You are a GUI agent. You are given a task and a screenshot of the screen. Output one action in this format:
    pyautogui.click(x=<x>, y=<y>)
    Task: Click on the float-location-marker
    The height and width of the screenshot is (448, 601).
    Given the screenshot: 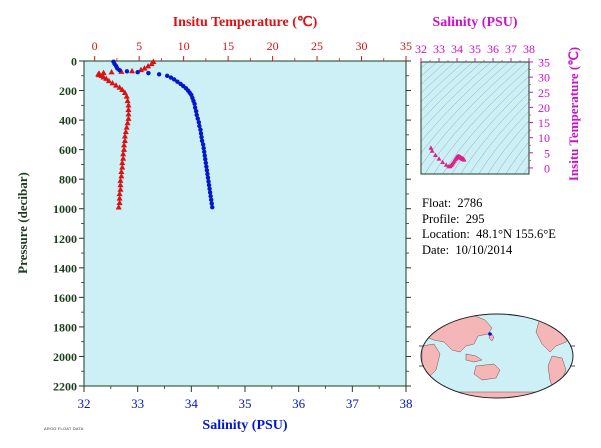 What is the action you would take?
    pyautogui.click(x=490, y=334)
    